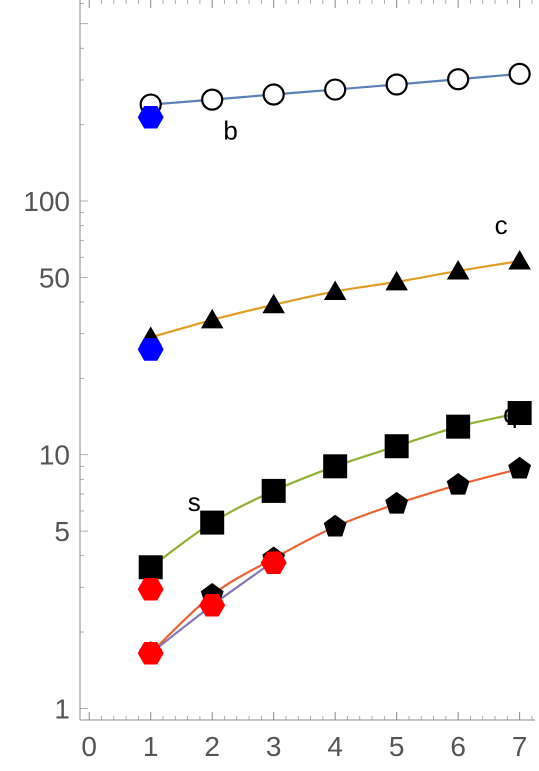  What do you see at coordinates (89, 746) in the screenshot?
I see `x-tick-label: 0` at bounding box center [89, 746].